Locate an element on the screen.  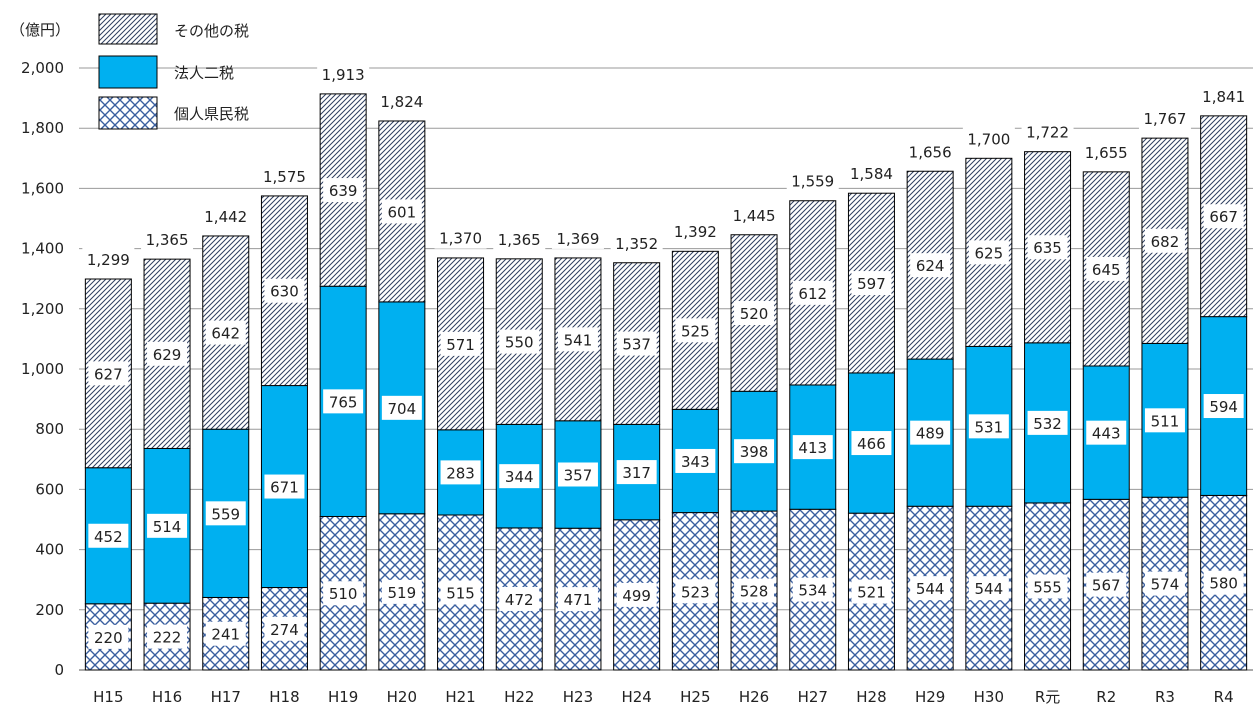
value-label: 639 is located at coordinates (343, 191).